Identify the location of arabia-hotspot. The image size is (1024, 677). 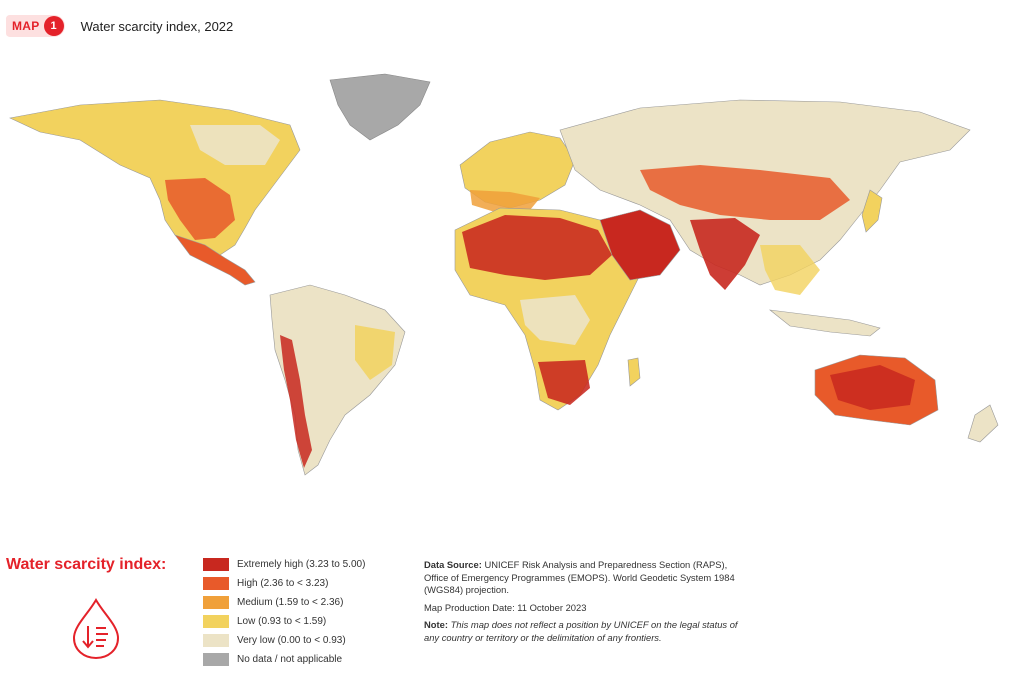
(640, 245).